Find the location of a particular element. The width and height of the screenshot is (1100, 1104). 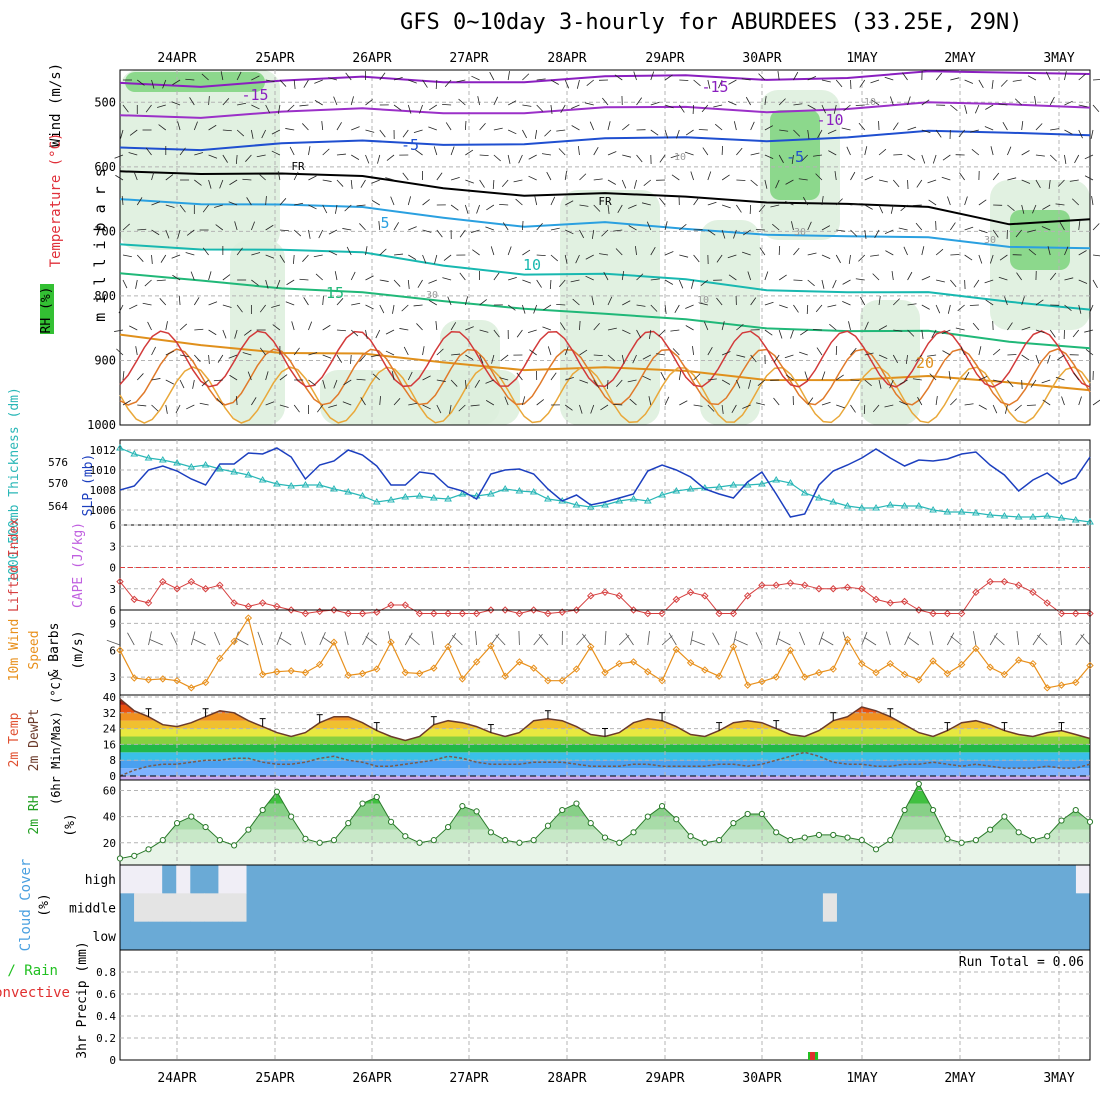

date-label-top: 28APR is located at coordinates (566, 58).